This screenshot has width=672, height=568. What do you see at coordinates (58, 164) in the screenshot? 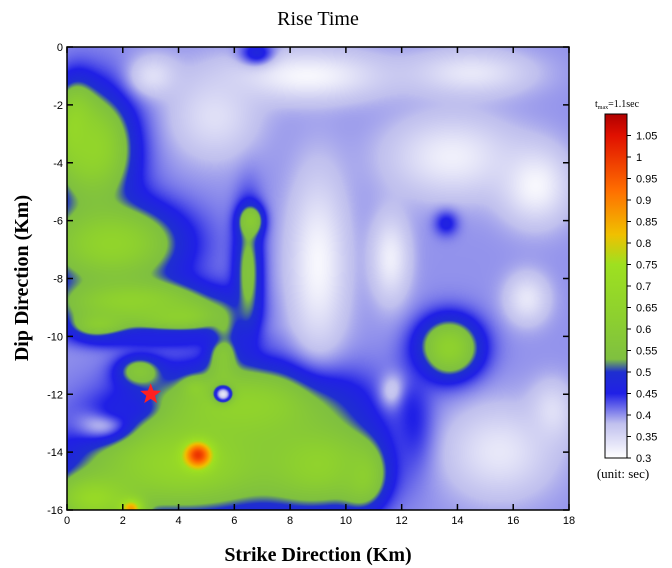
I see `y-tick-label: -4` at bounding box center [58, 164].